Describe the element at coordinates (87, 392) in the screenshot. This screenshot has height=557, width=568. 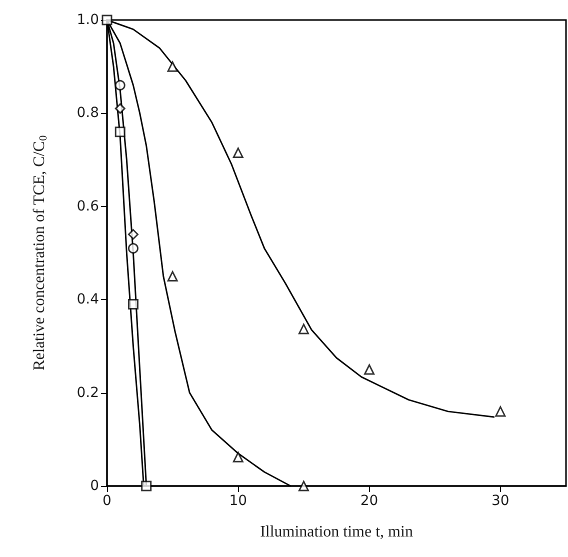
I see `y-tick-label: 0.2` at that location.